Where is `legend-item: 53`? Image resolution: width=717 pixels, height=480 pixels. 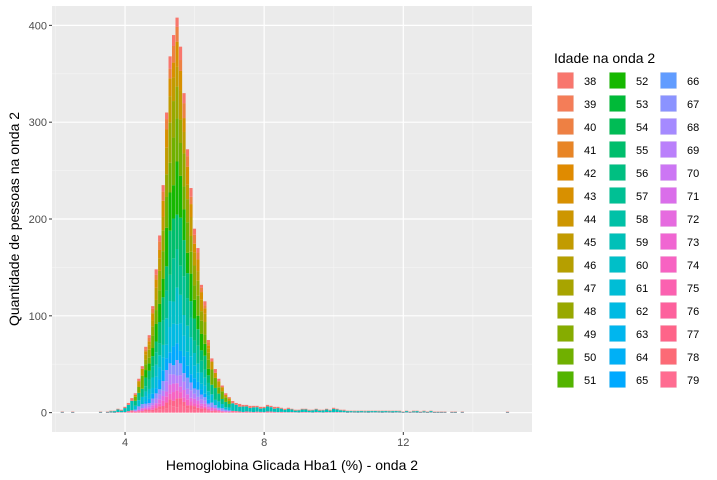
legend-item: 53 is located at coordinates (628, 103).